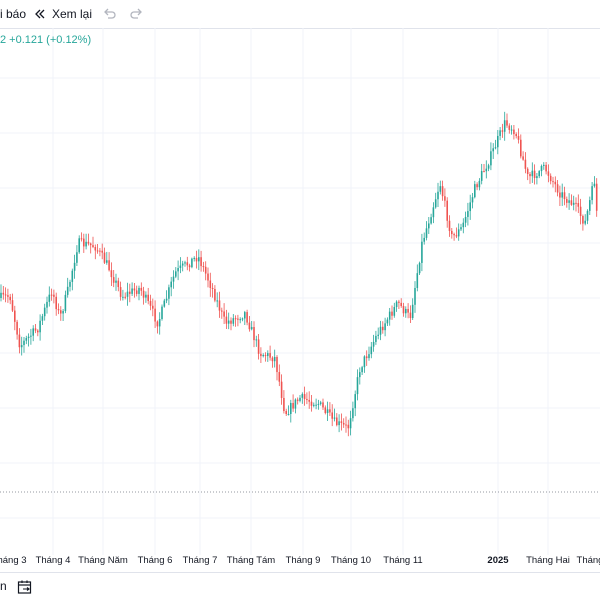  Describe the element at coordinates (13, 560) in the screenshot. I see `time-axis-label: háng 3` at that location.